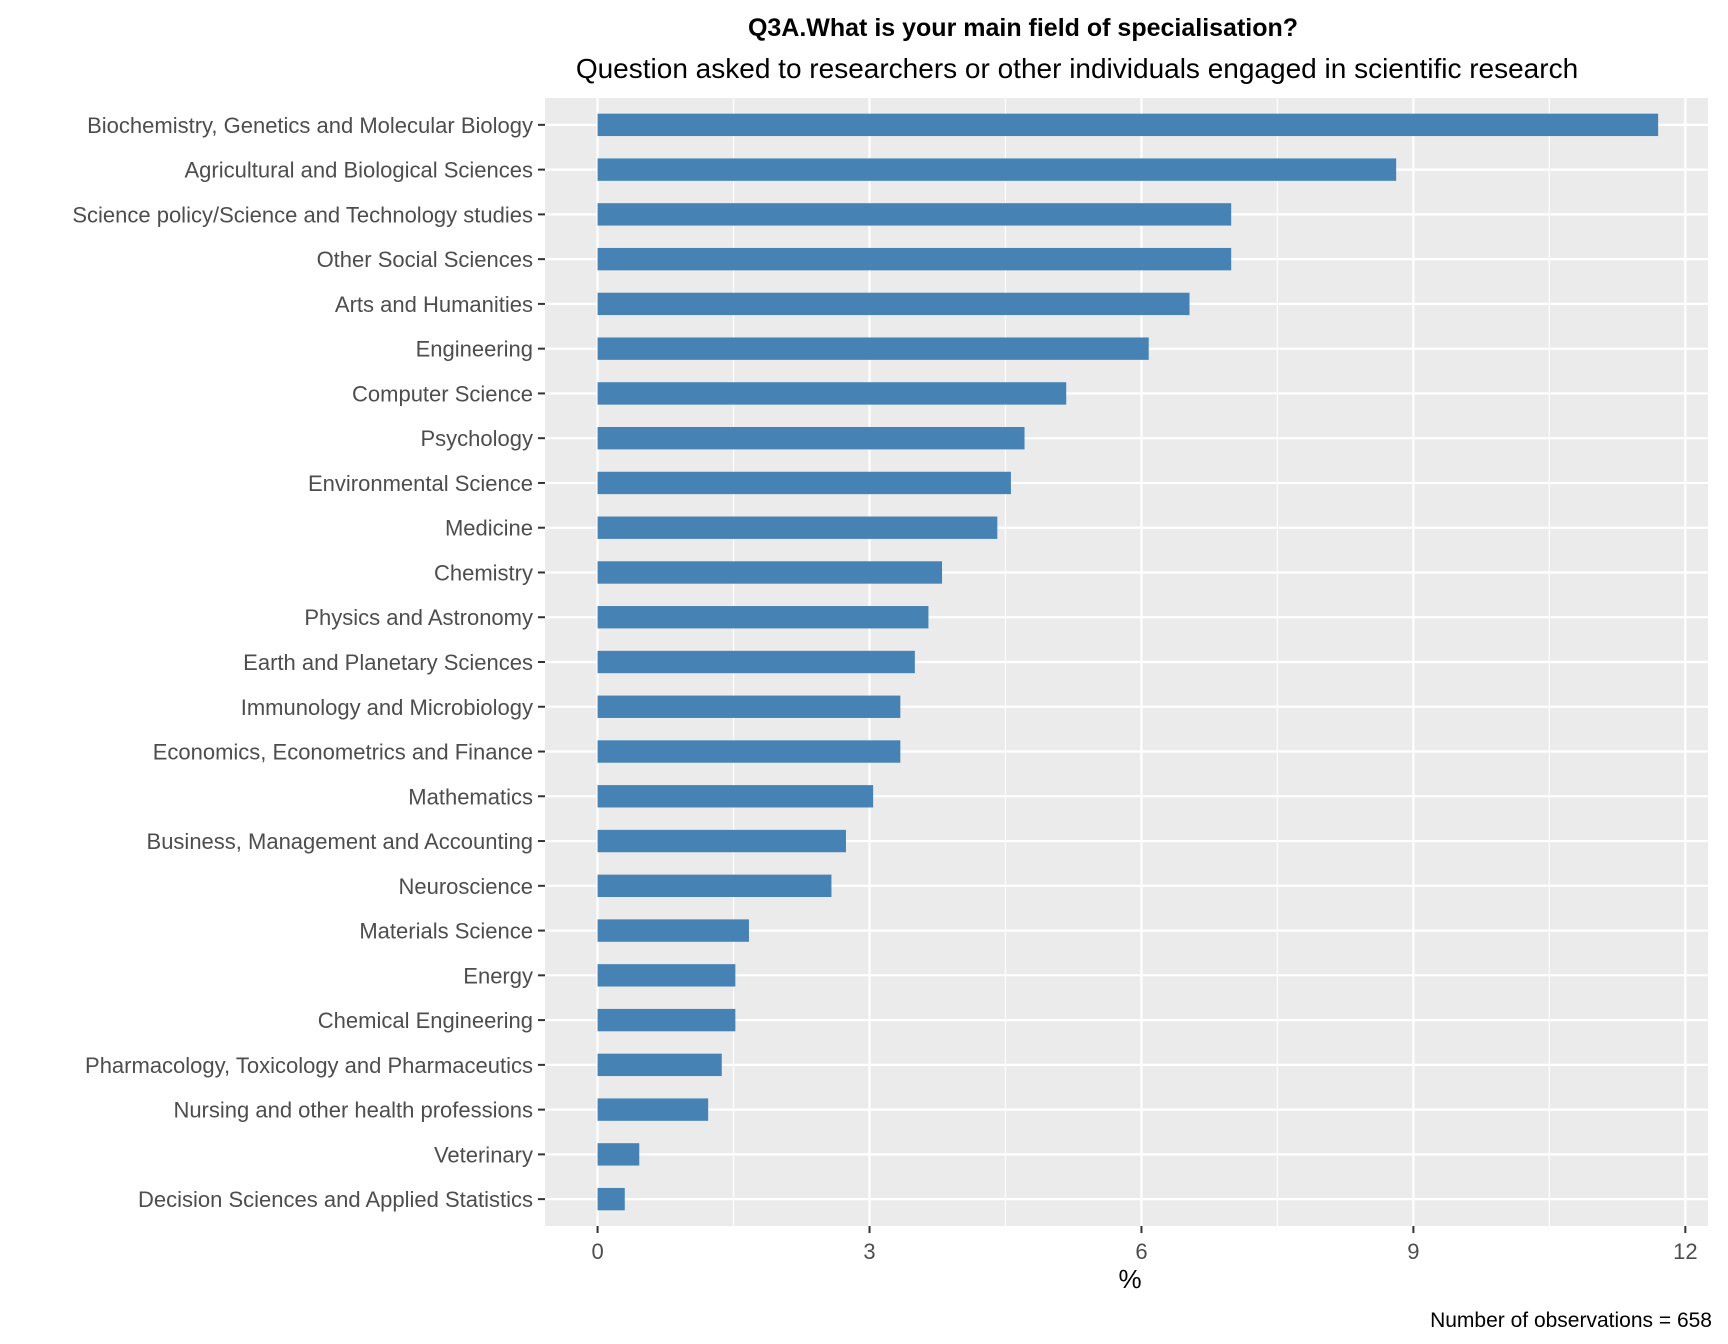  I want to click on x-axis: 0 3 6 9 12, so click(1144, 1245).